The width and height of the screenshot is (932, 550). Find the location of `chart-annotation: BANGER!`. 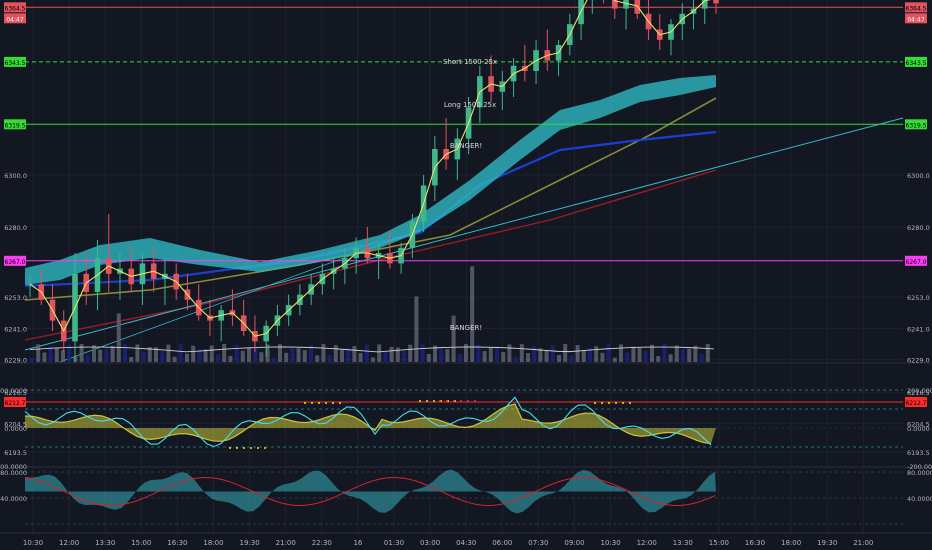

chart-annotation: BANGER! is located at coordinates (466, 328).